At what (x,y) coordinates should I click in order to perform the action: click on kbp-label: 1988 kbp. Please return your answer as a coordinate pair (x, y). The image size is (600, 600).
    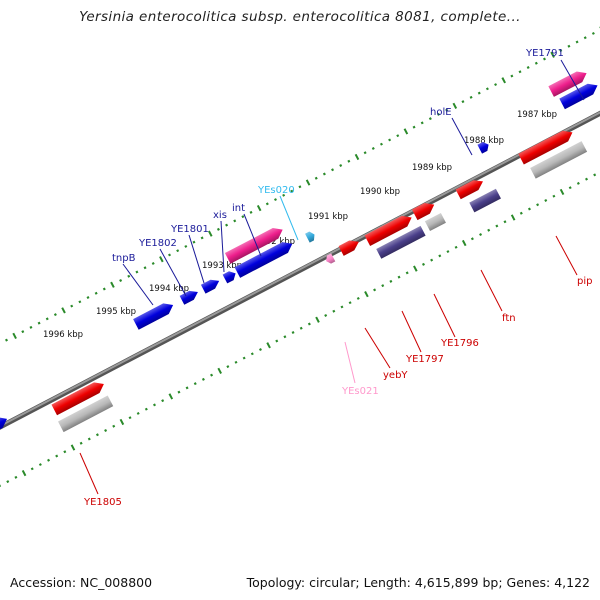
    Looking at the image, I should click on (484, 141).